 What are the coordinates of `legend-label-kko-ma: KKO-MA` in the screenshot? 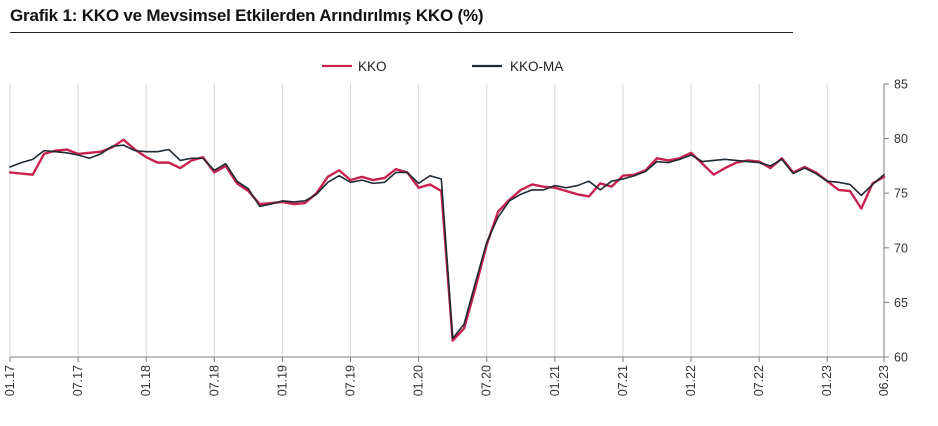 It's located at (536, 66).